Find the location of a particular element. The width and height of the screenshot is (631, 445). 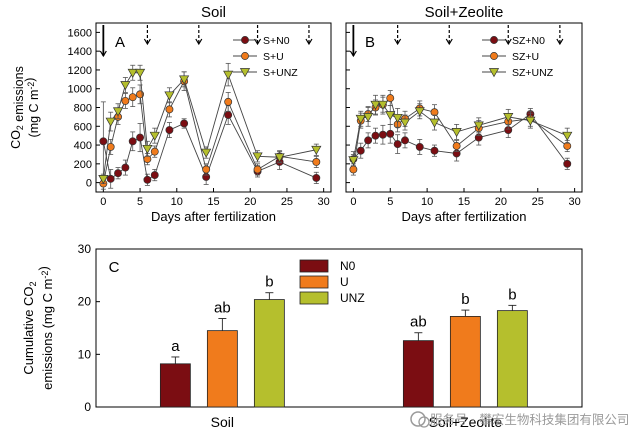

bar-group-soil: a ab b Soil is located at coordinates (222, 352).